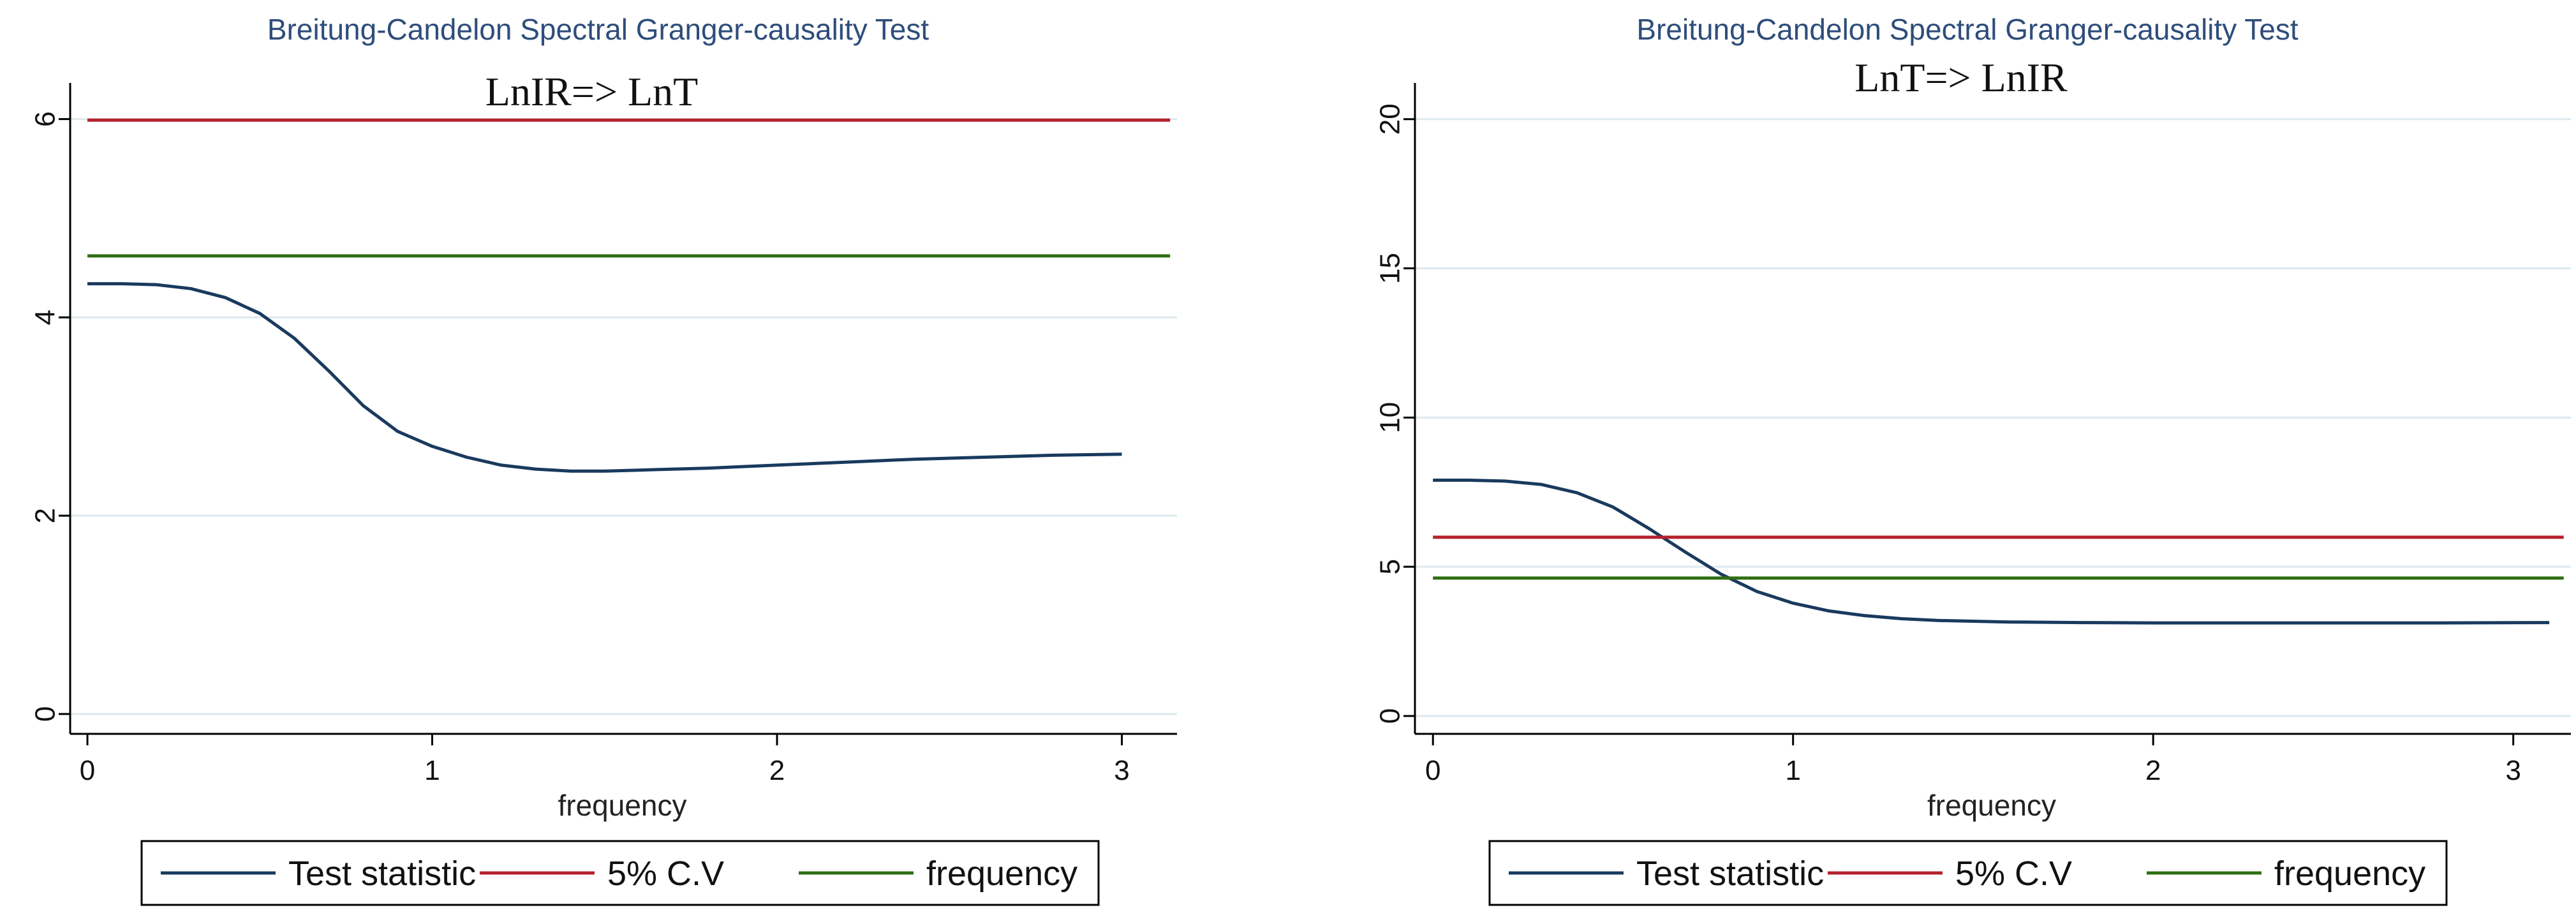  What do you see at coordinates (1389, 119) in the screenshot?
I see `y-tick-label: 20` at bounding box center [1389, 119].